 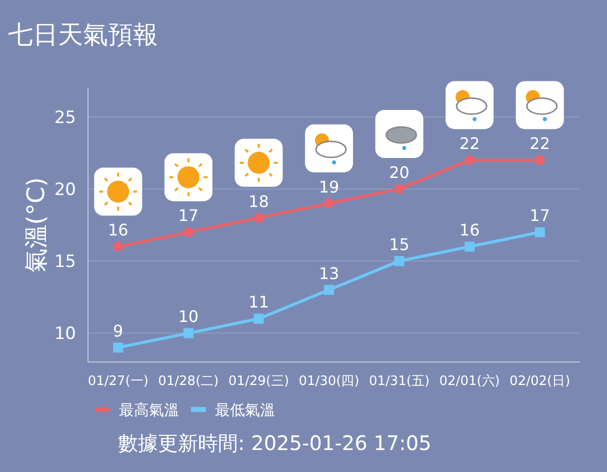 What do you see at coordinates (399, 381) in the screenshot?
I see `x-tick-label: 01/31(五)` at bounding box center [399, 381].